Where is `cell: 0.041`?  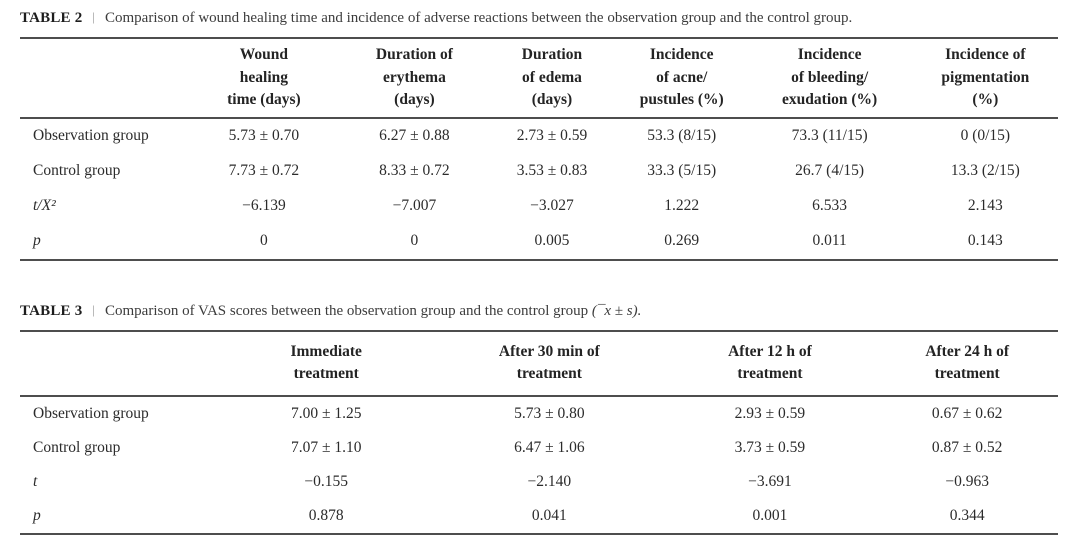 cell: 0.041 is located at coordinates (549, 515).